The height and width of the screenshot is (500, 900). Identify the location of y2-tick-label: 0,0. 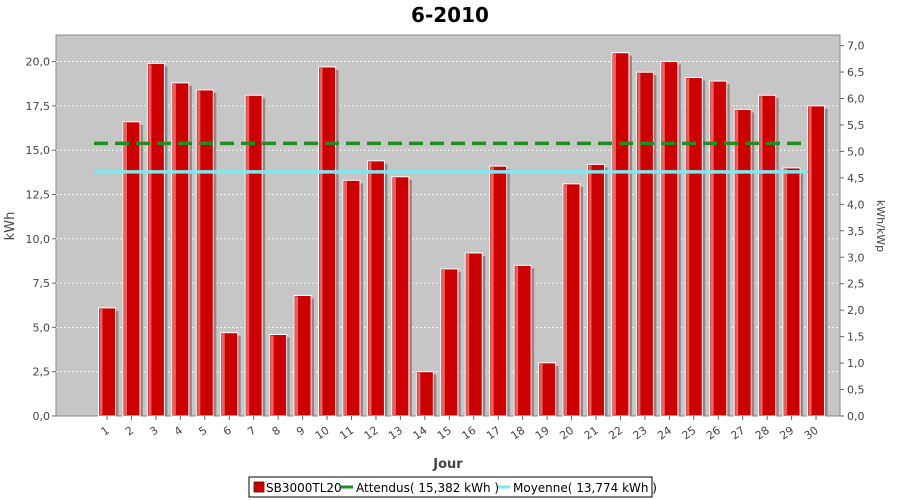
(856, 416).